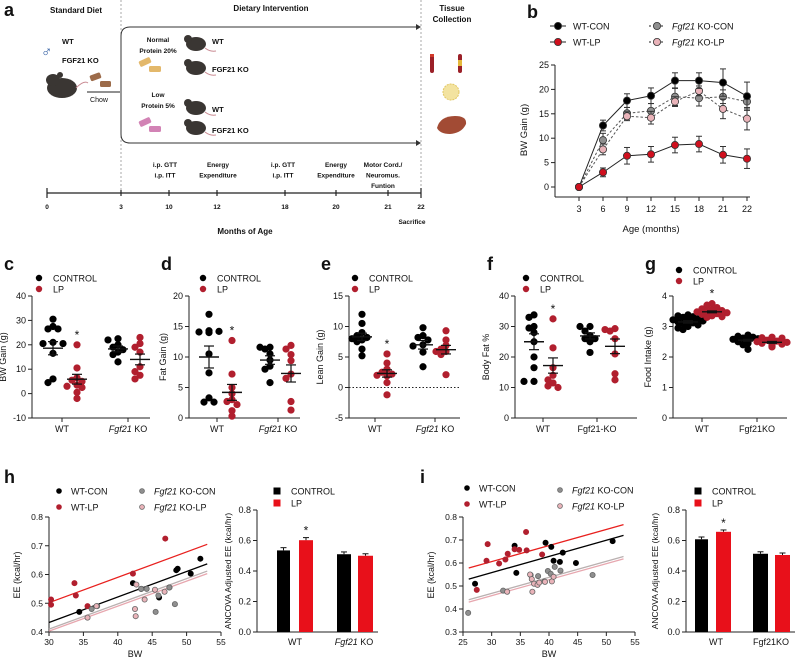  Describe the element at coordinates (771, 642) in the screenshot. I see `i-bar-x-tick-label: Fgf21KO` at that location.